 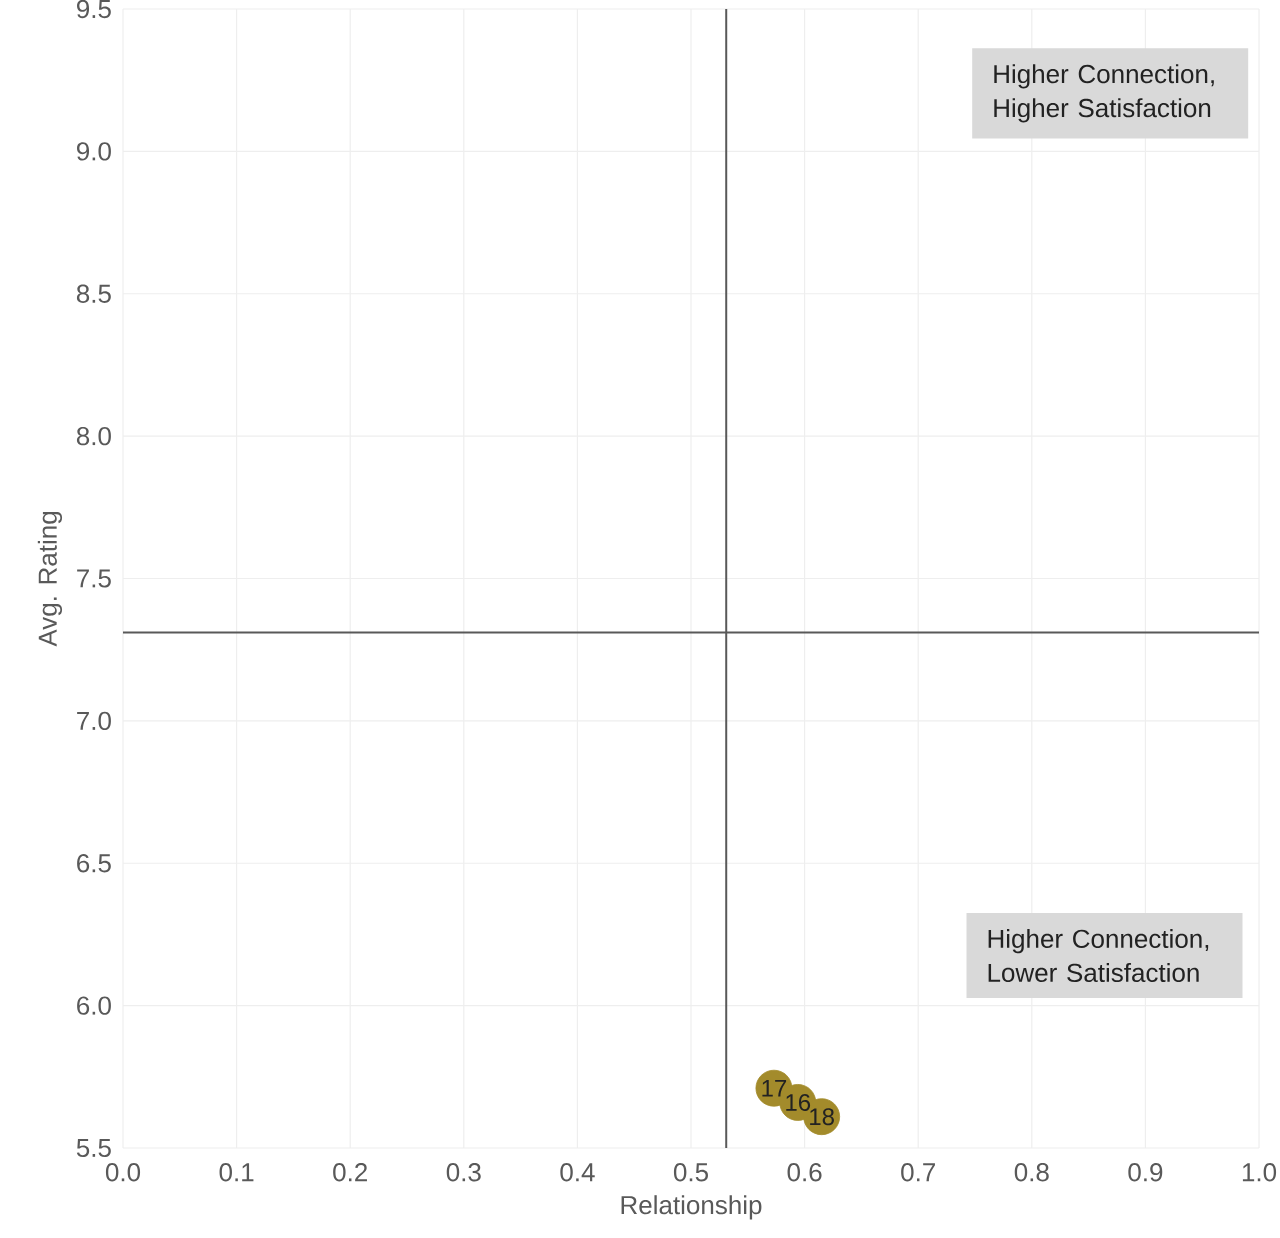 I want to click on x-tick-label: 0.1, so click(x=236, y=1172).